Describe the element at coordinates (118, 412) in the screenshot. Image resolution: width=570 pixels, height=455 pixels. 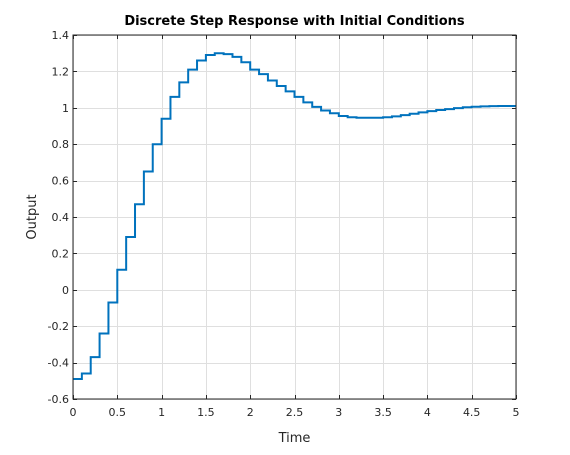
I see `x-tick-label: 0.5` at that location.